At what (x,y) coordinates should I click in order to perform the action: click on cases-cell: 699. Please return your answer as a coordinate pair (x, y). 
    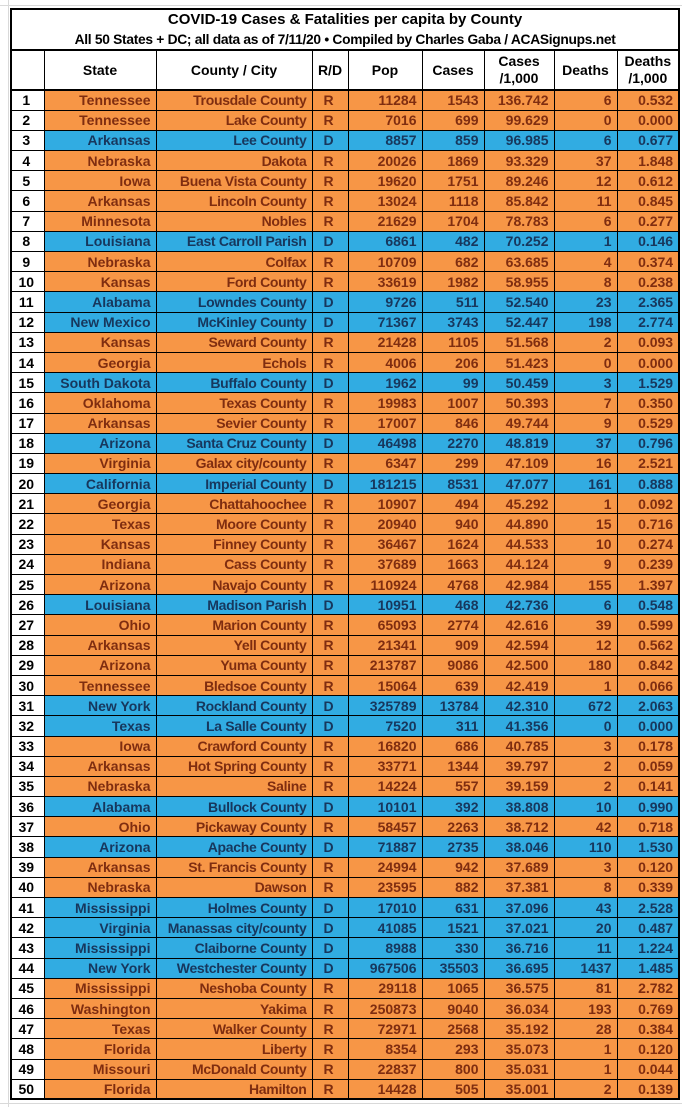
    Looking at the image, I should click on (453, 120).